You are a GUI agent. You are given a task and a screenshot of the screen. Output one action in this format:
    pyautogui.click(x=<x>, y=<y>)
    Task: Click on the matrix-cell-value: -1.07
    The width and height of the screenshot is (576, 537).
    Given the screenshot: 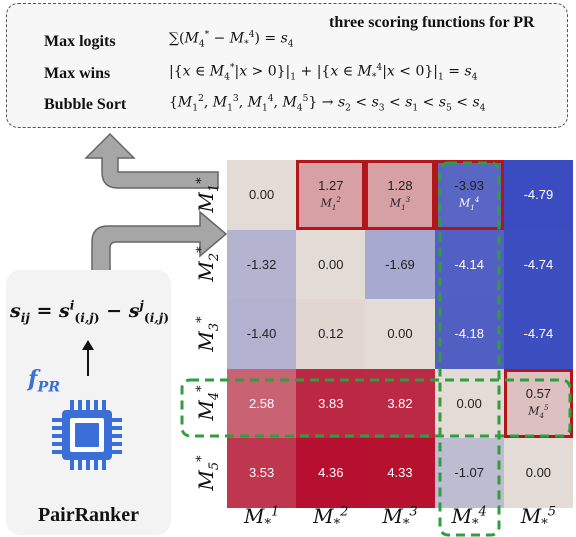 What is the action you would take?
    pyautogui.click(x=469, y=473)
    